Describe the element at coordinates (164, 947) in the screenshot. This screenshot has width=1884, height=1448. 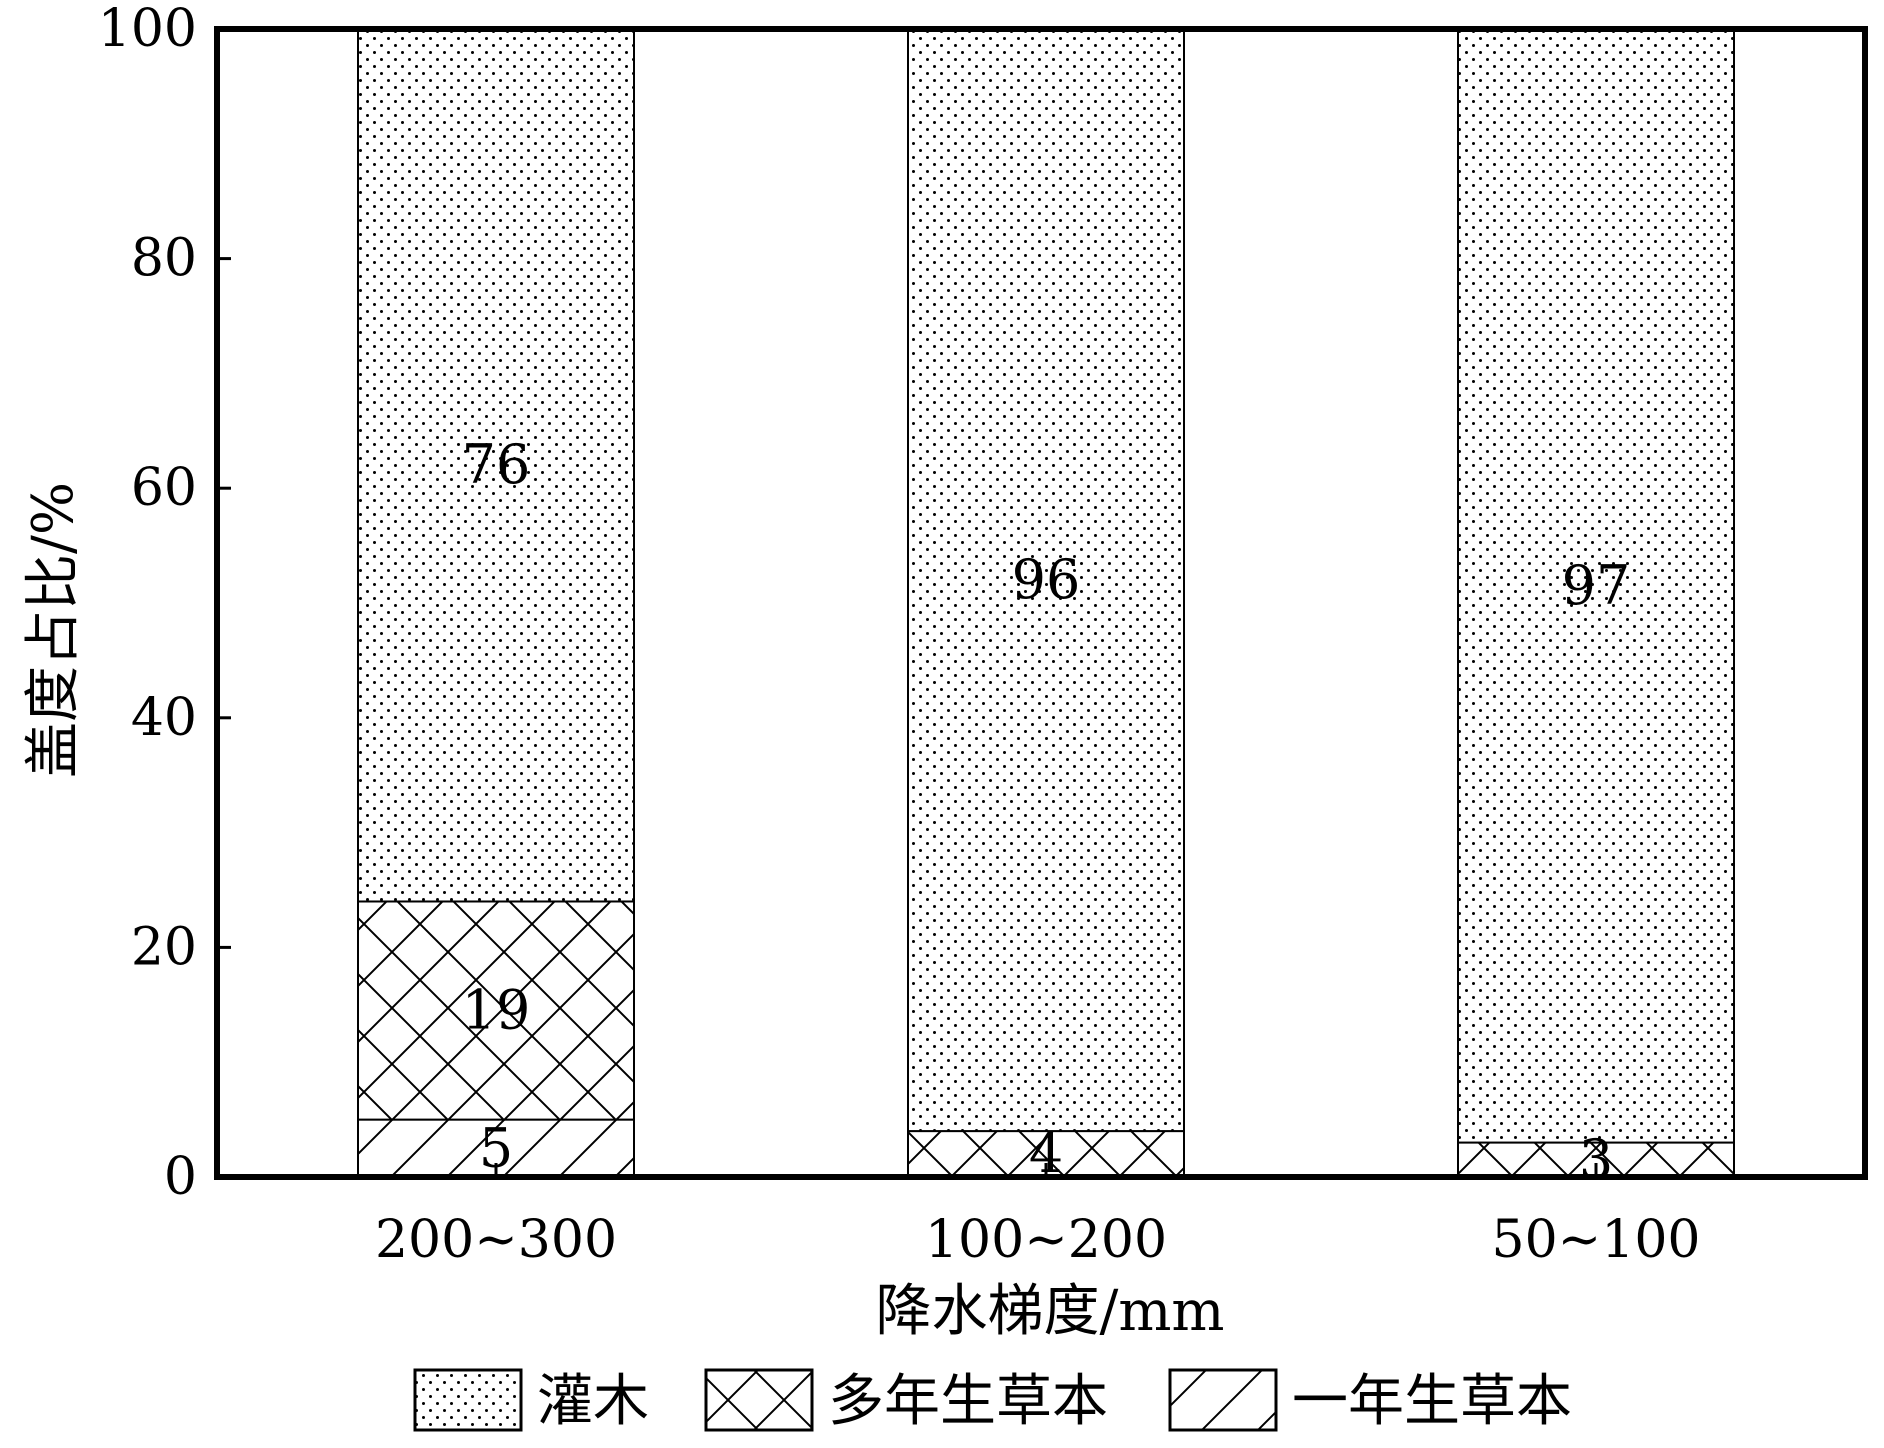
I see `y-tick-label: 20` at that location.